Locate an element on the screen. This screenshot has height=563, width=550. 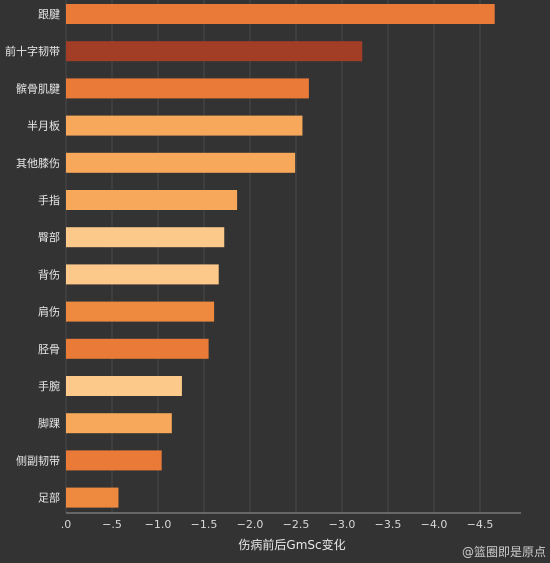
category-label: 髌骨肌腱 is located at coordinates (38, 88).